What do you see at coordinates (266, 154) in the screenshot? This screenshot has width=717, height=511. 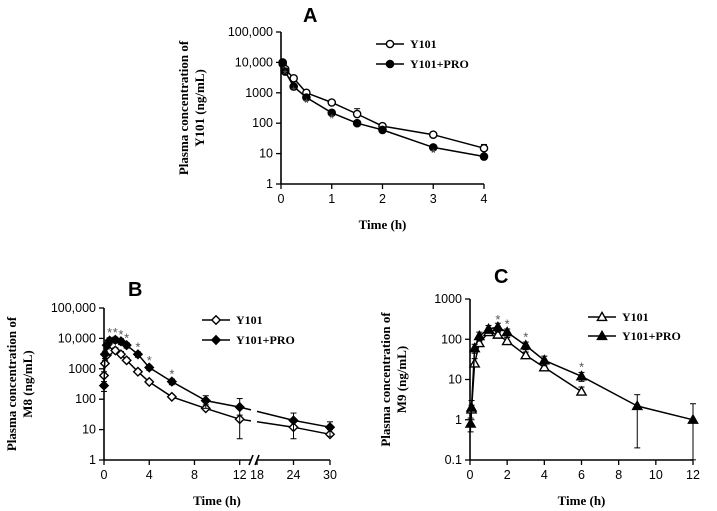 I see `chart-a-ytick-label: 10` at bounding box center [266, 154].